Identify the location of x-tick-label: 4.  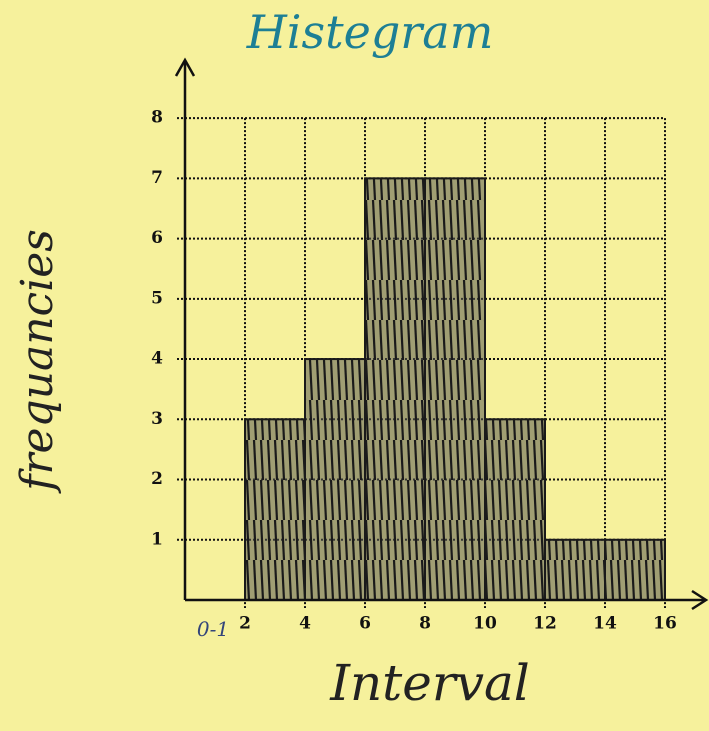
(305, 624).